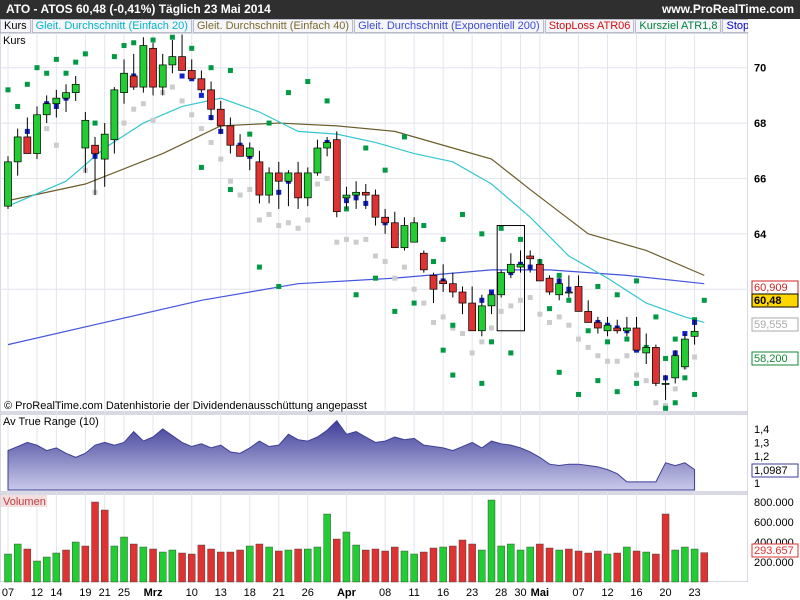 The image size is (800, 600). Describe the element at coordinates (774, 523) in the screenshot. I see `volume-tick-label: 600.000` at that location.